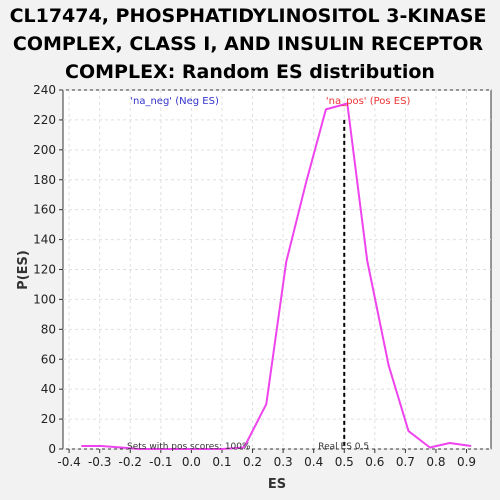 The height and width of the screenshot is (500, 500). What do you see at coordinates (283, 462) in the screenshot?
I see `x-tick-label: 0.3` at bounding box center [283, 462].